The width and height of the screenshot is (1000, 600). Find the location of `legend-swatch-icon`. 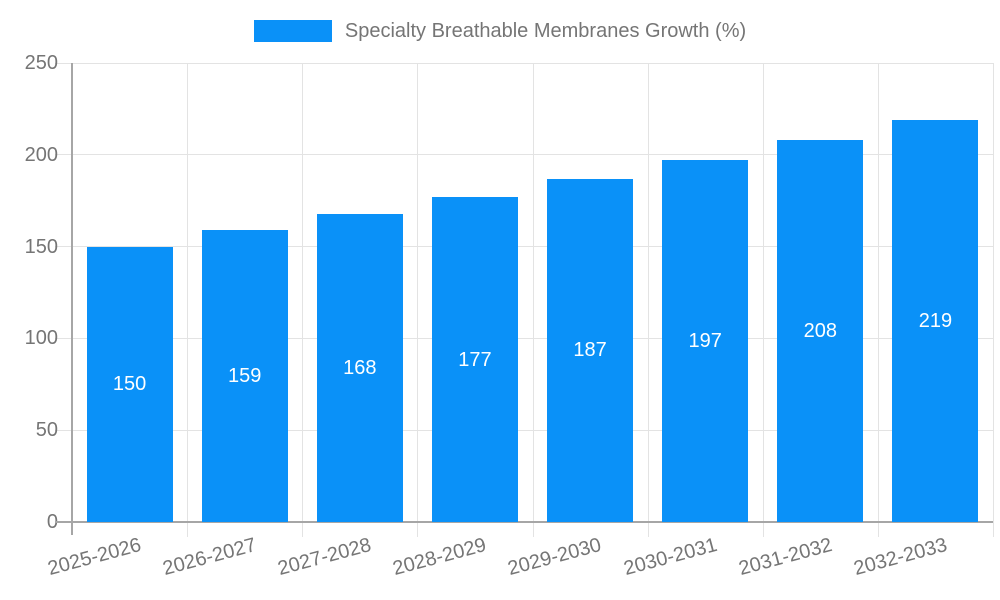

legend-swatch-icon is located at coordinates (292, 31).